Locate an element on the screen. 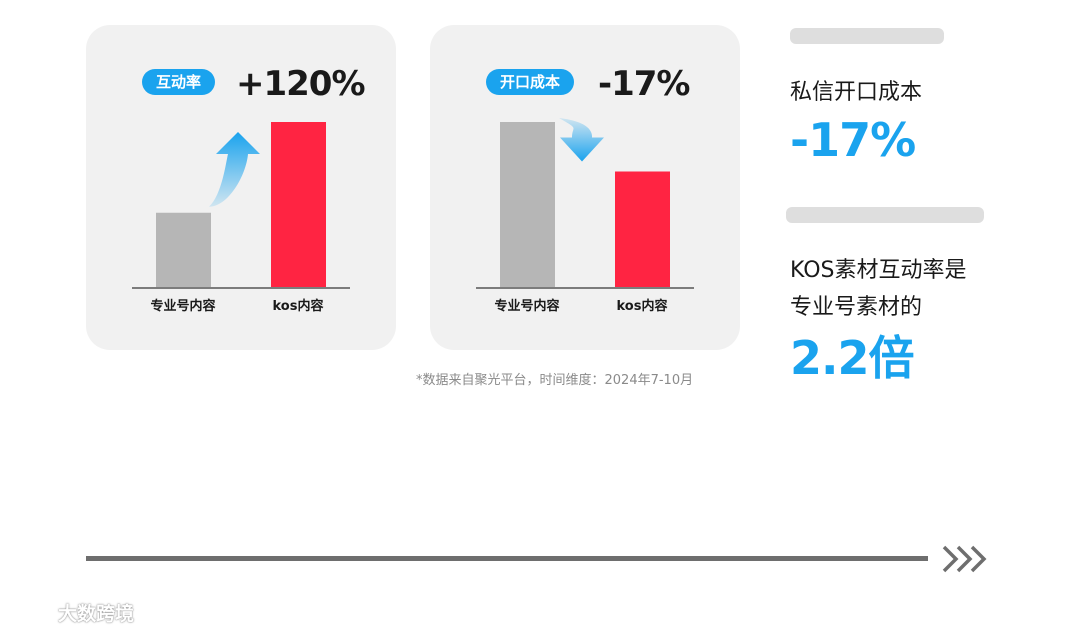 The width and height of the screenshot is (1080, 634). engagement-bar-chart is located at coordinates (241, 205).